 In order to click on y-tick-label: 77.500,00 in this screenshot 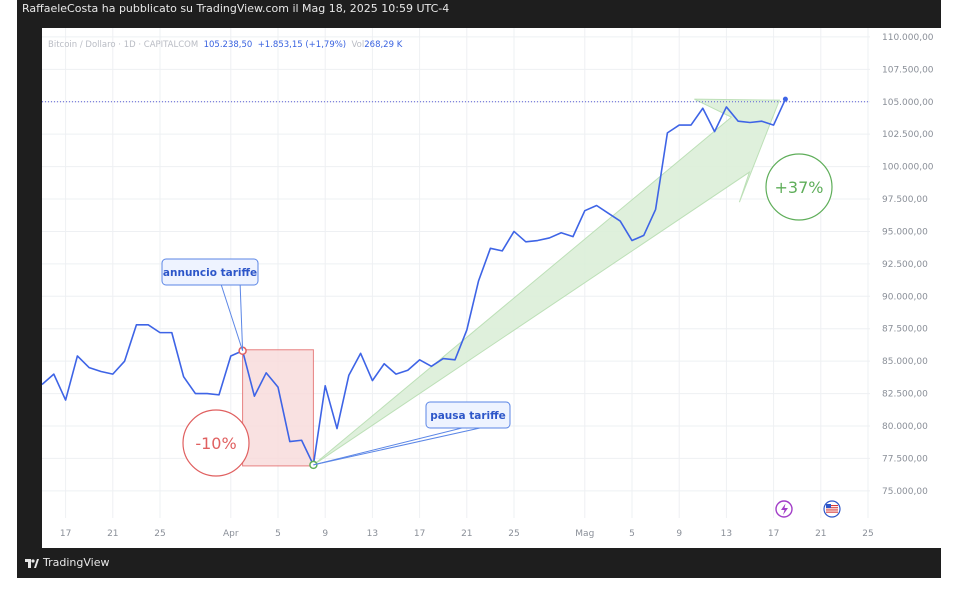, I will do `click(905, 459)`.